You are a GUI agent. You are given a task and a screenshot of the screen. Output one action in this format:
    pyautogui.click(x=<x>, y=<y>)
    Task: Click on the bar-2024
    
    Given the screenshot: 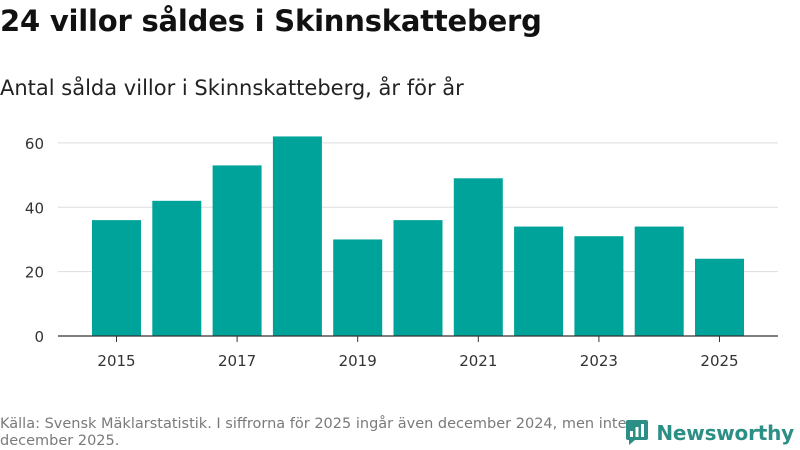 What is the action you would take?
    pyautogui.click(x=659, y=281)
    